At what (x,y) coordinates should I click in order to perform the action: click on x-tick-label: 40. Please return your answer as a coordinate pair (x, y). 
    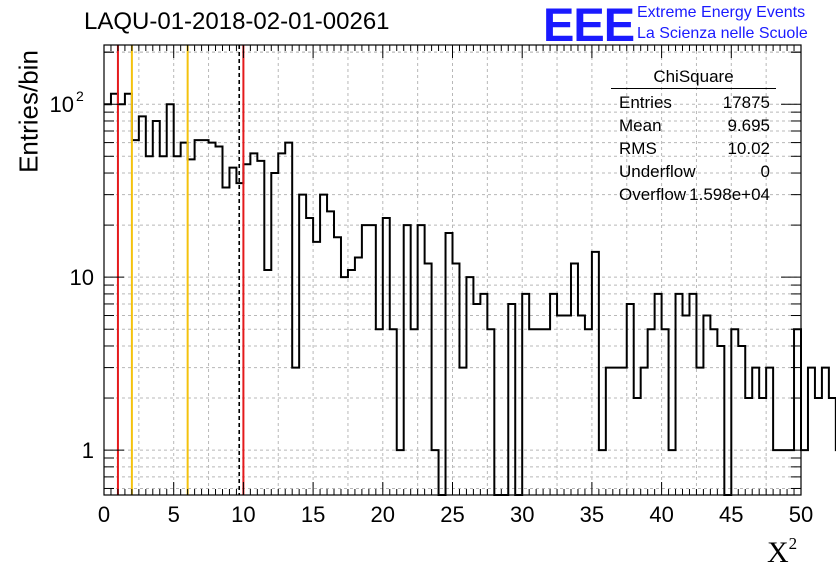
    Looking at the image, I should click on (661, 514).